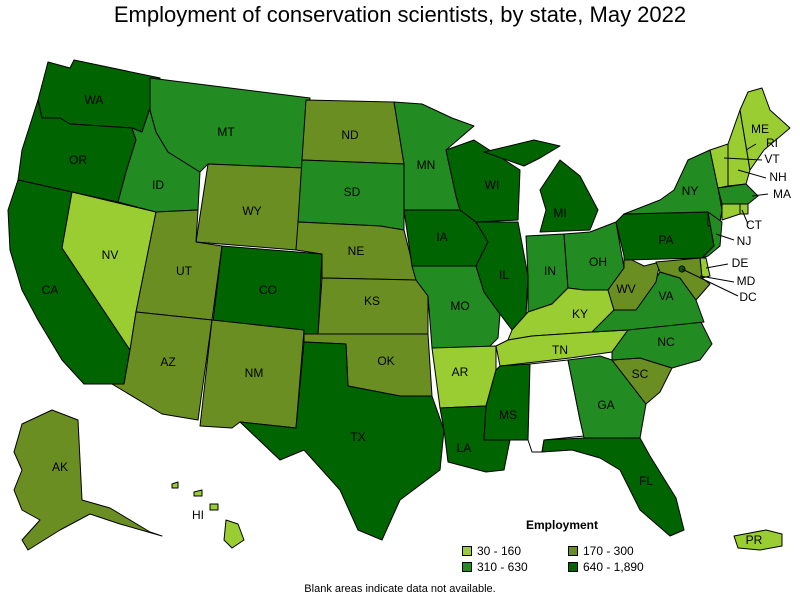  Describe the element at coordinates (646, 481) in the screenshot. I see `label-fl: FL` at that location.